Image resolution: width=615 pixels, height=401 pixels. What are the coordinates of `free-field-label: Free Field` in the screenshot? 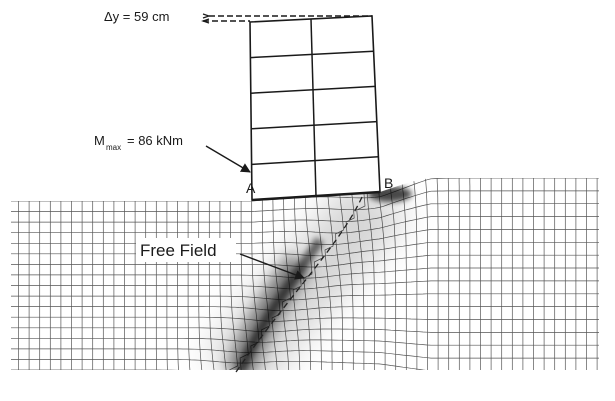 It's located at (178, 250).